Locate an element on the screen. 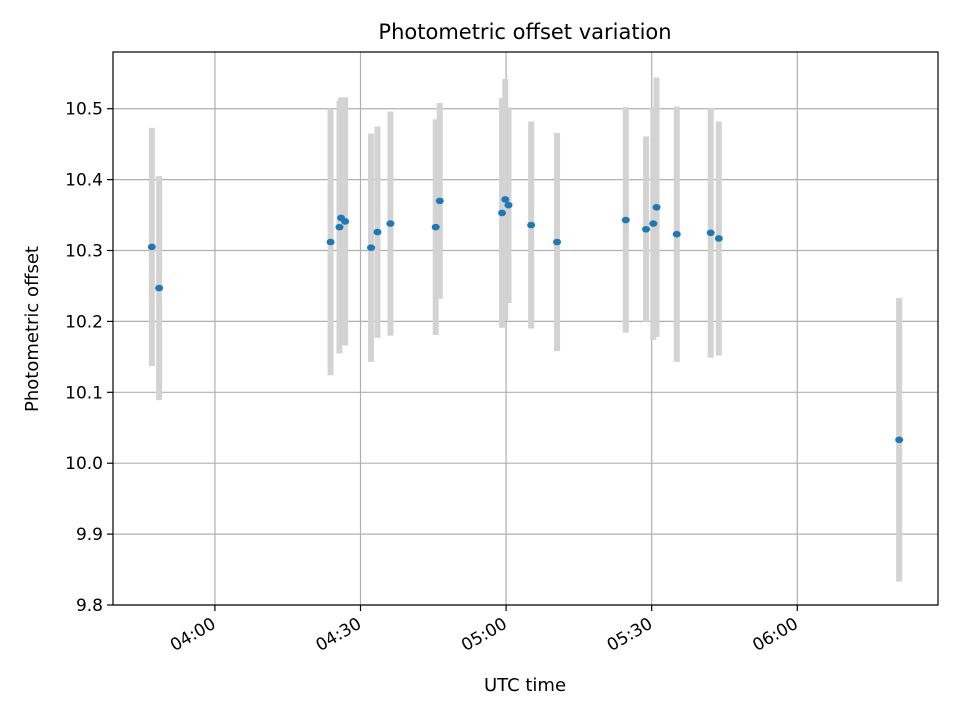 This screenshot has width=960, height=720. y-tick-label: 10.1 is located at coordinates (84, 393).